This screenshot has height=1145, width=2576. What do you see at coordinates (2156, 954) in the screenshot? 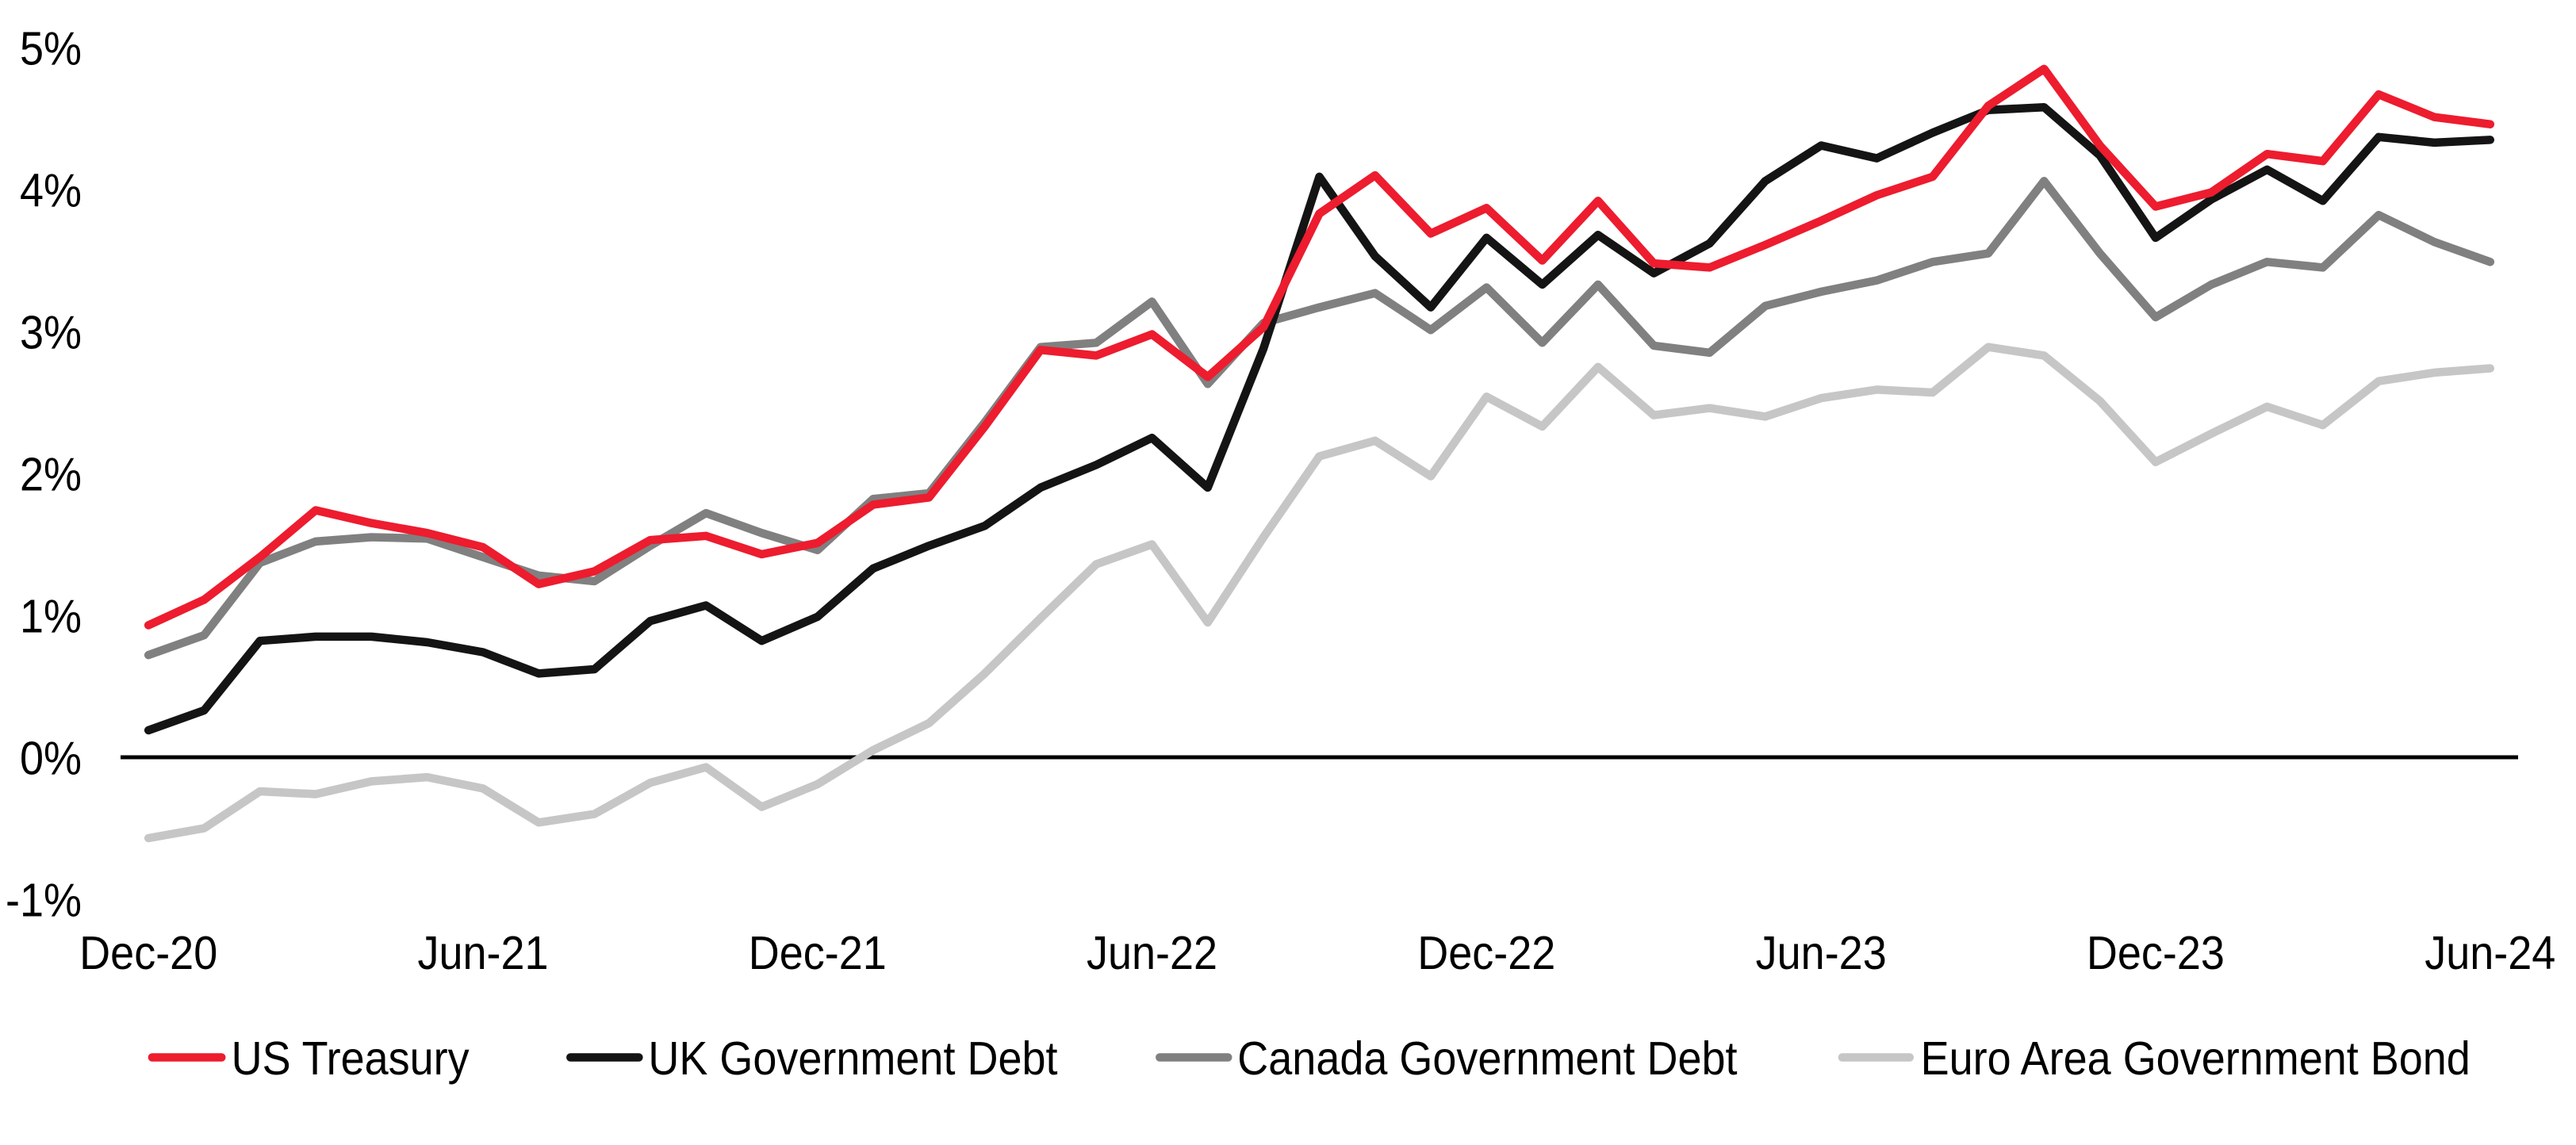
I see `svg-text: Dec-23` at bounding box center [2156, 954].